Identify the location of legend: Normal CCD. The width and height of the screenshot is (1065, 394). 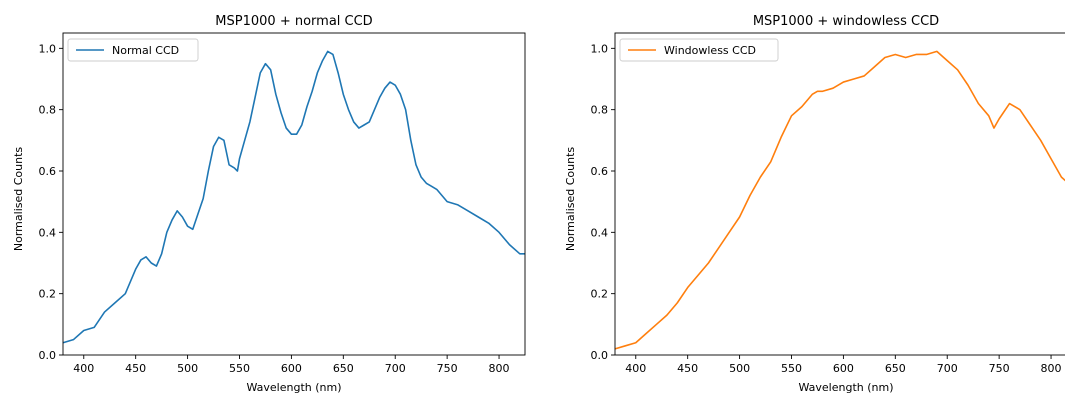
(133, 50).